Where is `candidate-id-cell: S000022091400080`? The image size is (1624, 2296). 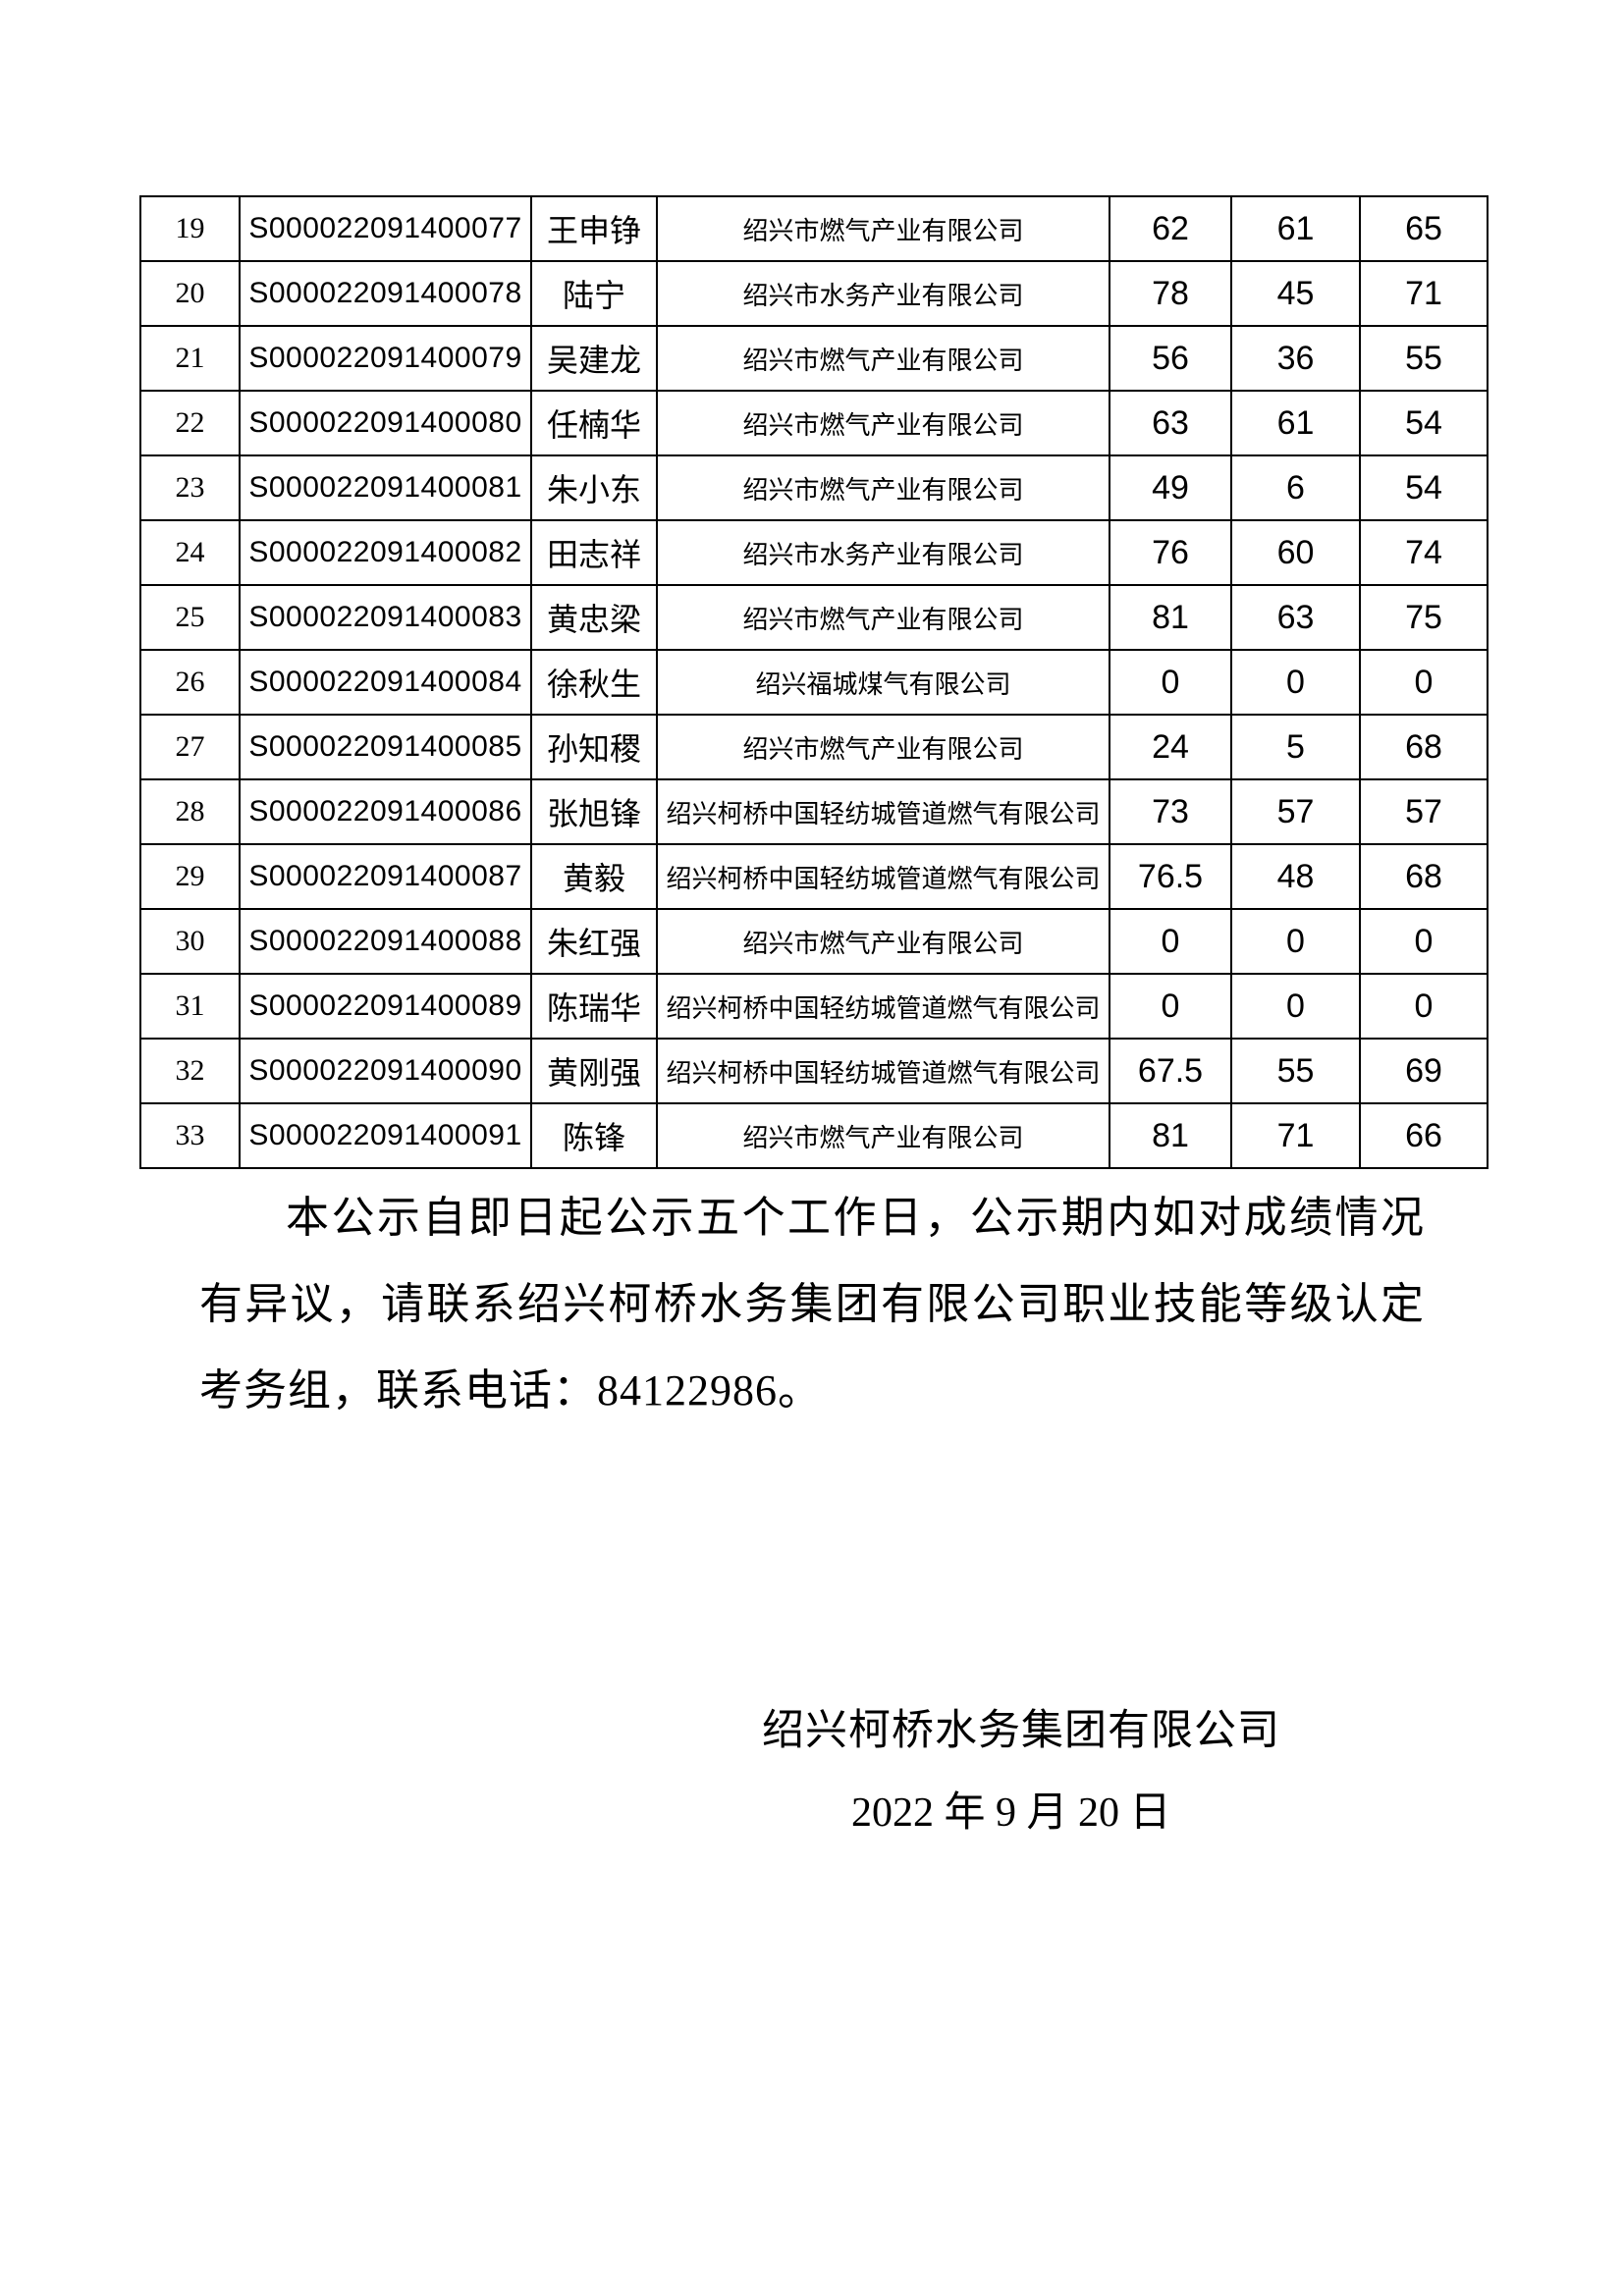
candidate-id-cell: S000022091400080 is located at coordinates (385, 423).